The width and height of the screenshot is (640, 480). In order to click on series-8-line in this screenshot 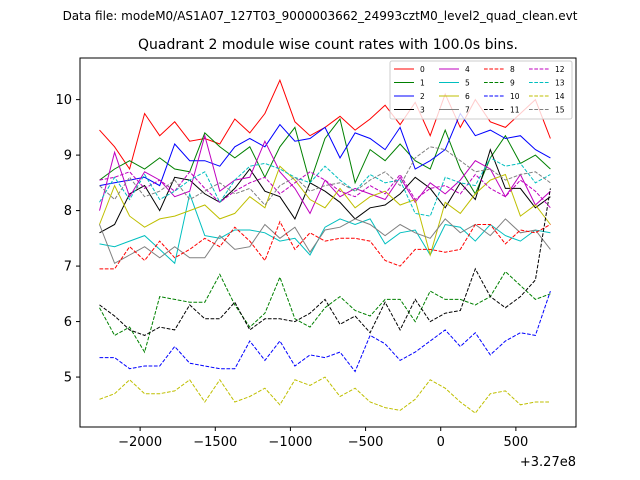, I will do `click(325, 245)`.